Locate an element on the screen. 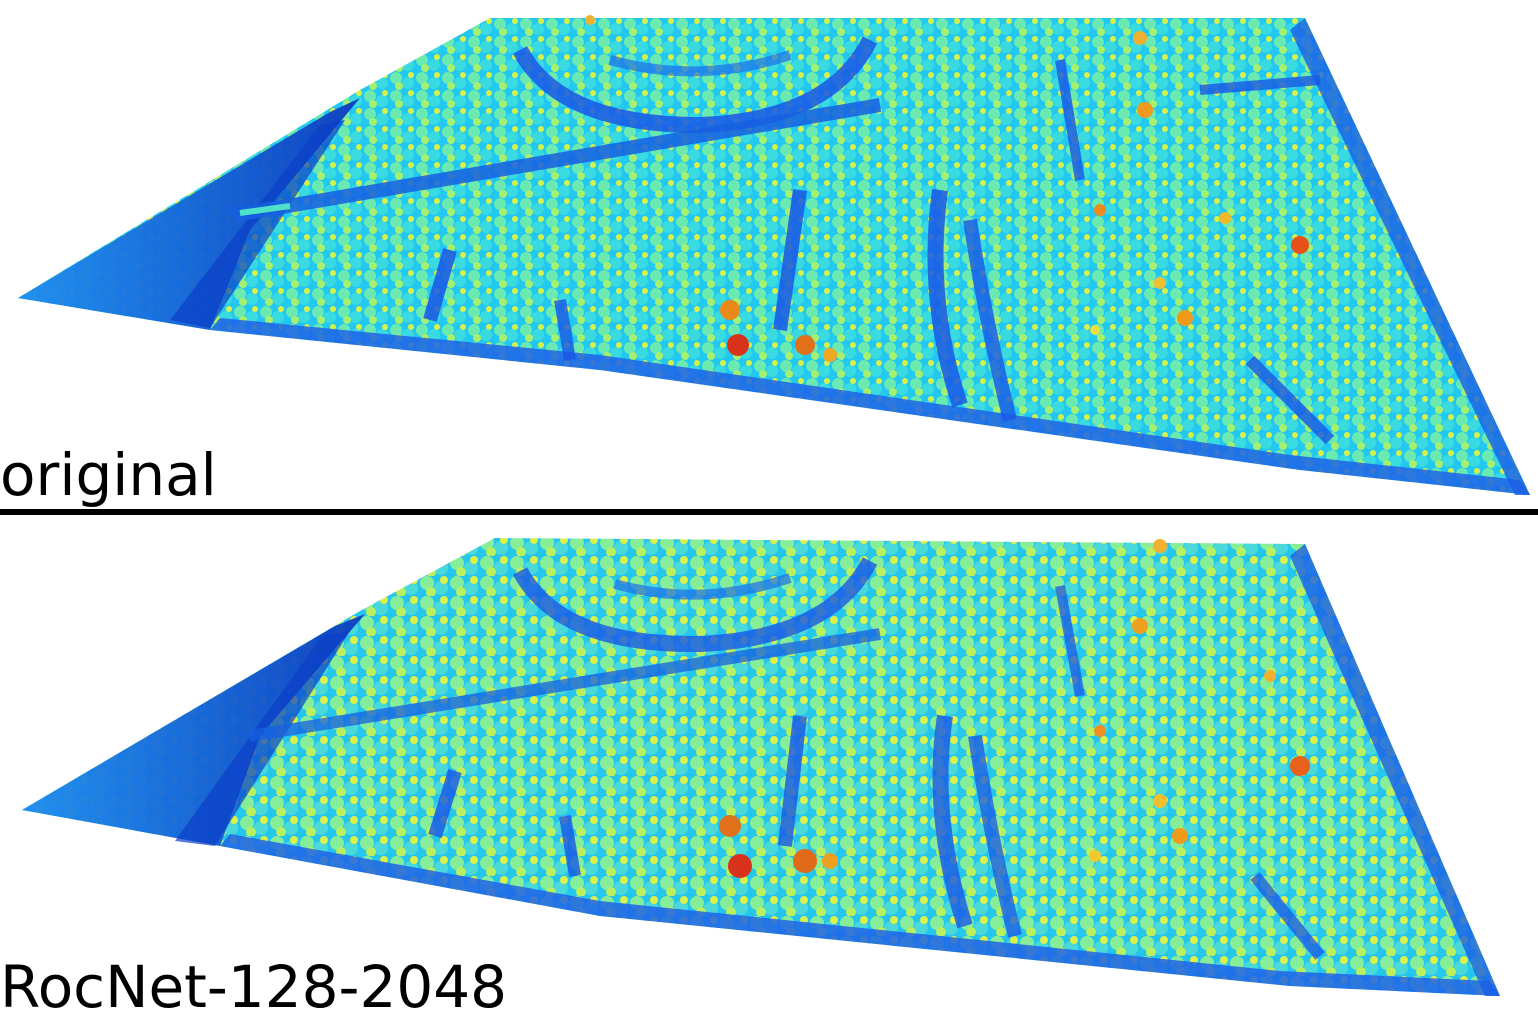 This screenshot has width=1538, height=1025. original-caption: original is located at coordinates (108, 475).